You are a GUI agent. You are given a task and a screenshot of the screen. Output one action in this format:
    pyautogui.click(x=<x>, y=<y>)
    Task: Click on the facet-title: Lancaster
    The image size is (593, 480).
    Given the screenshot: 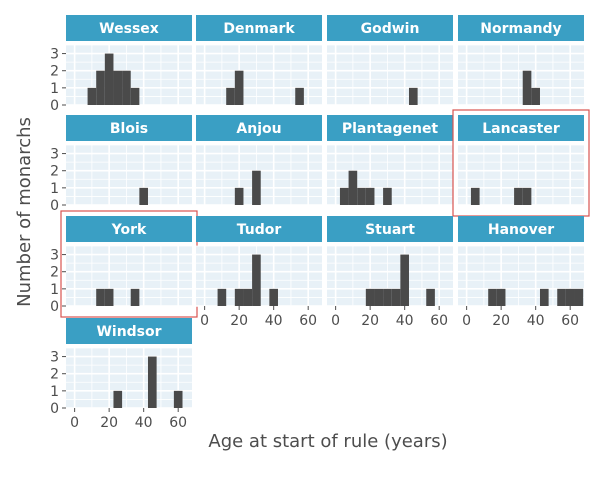 What is the action you would take?
    pyautogui.click(x=521, y=129)
    